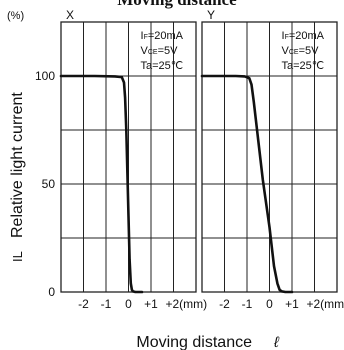  What do you see at coordinates (17, 256) in the screenshot?
I see `y-axis-symbol: IL` at bounding box center [17, 256].